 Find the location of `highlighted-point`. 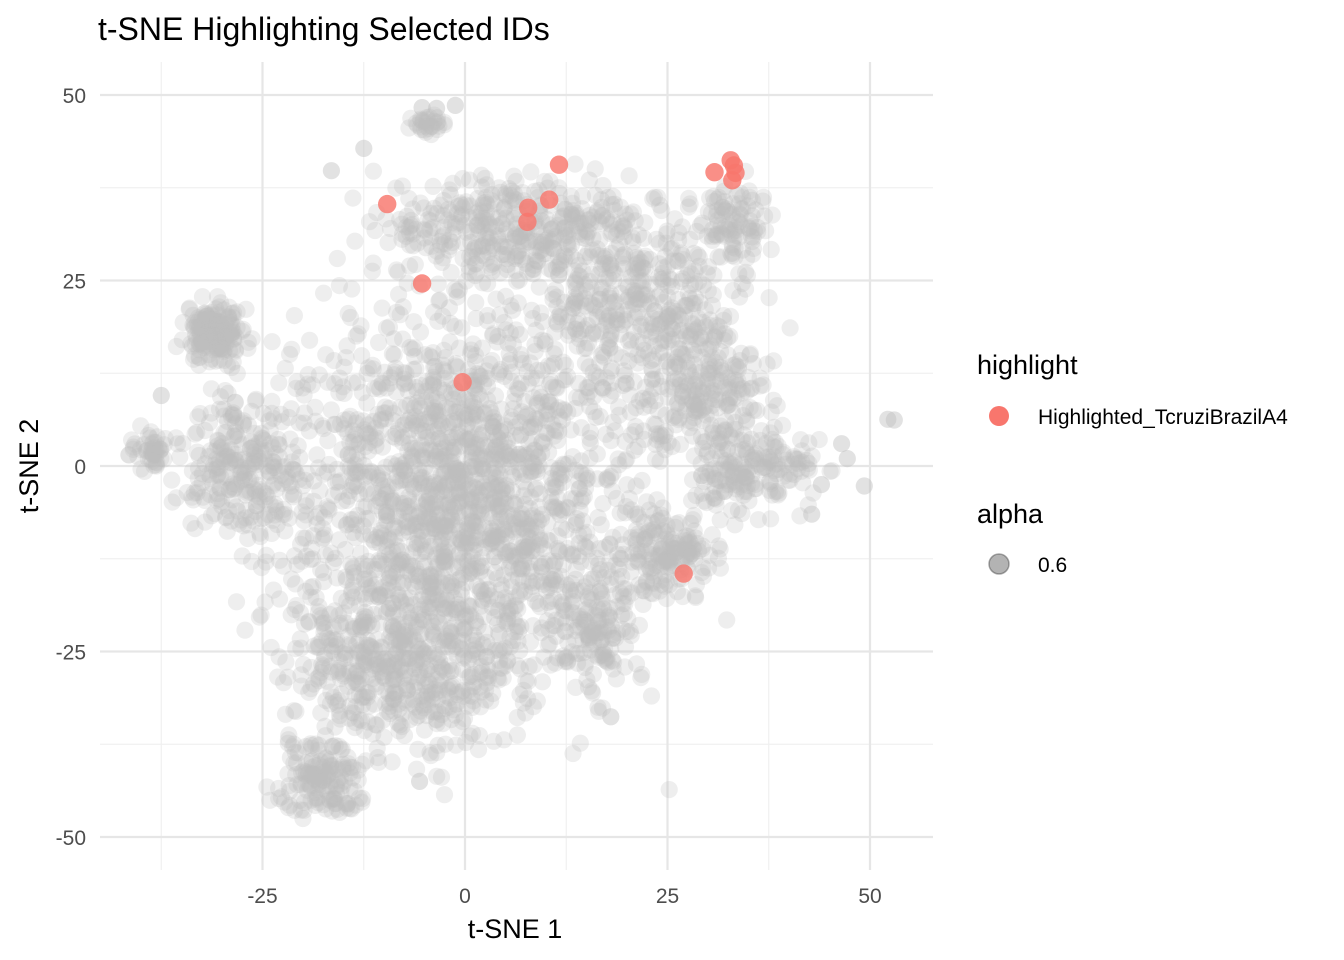

highlighted-point is located at coordinates (387, 204).